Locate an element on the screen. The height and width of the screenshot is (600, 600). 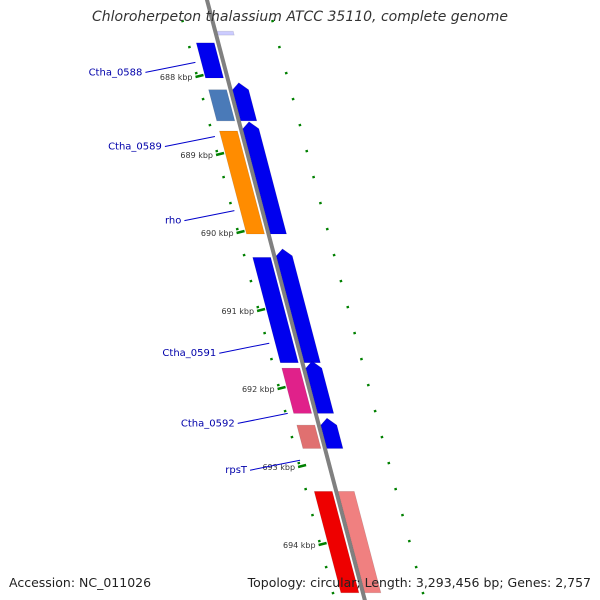
gene-label: Ctha_0591 is located at coordinates (189, 353).